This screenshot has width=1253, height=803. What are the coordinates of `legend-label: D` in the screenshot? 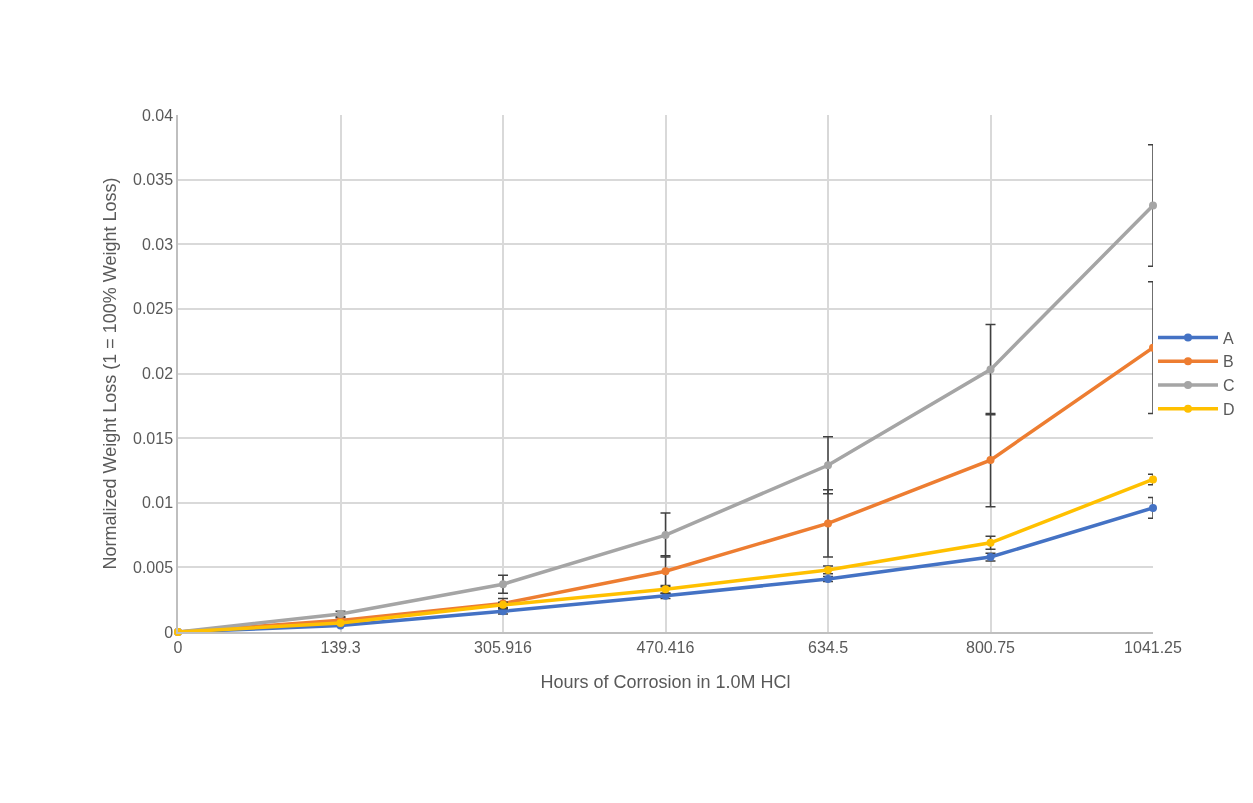 It's located at (1229, 410).